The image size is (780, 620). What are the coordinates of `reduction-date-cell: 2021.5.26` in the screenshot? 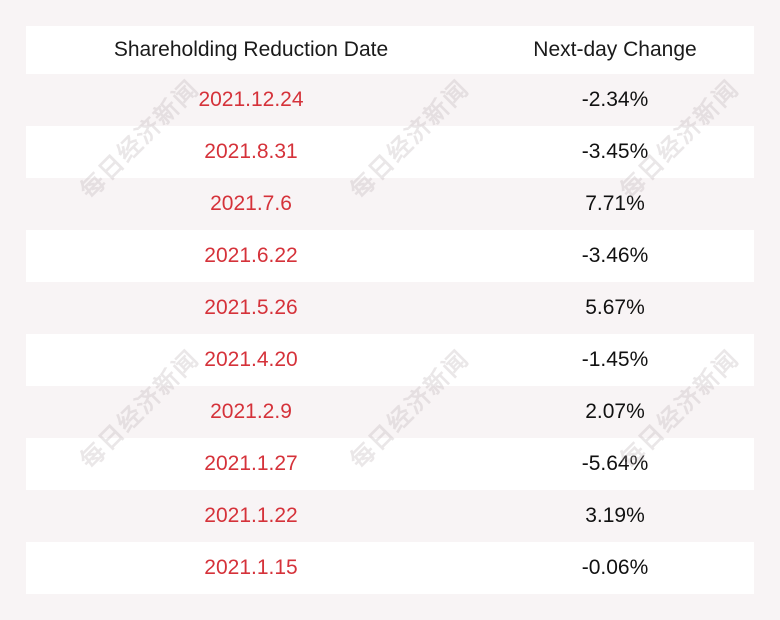 It's located at (251, 307).